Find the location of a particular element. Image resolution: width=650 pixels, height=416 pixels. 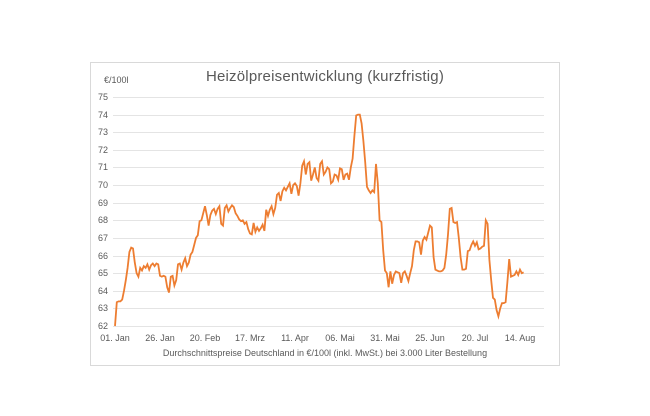

y-tick-label: 75 is located at coordinates (102, 97).